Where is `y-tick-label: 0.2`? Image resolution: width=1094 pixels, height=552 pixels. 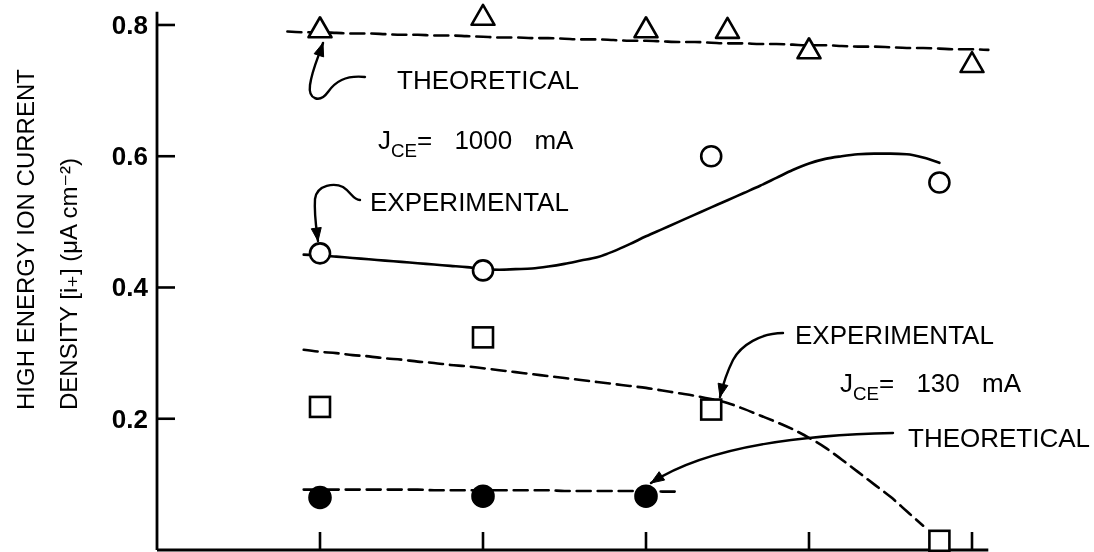
y-tick-label: 0.2 is located at coordinates (129, 418).